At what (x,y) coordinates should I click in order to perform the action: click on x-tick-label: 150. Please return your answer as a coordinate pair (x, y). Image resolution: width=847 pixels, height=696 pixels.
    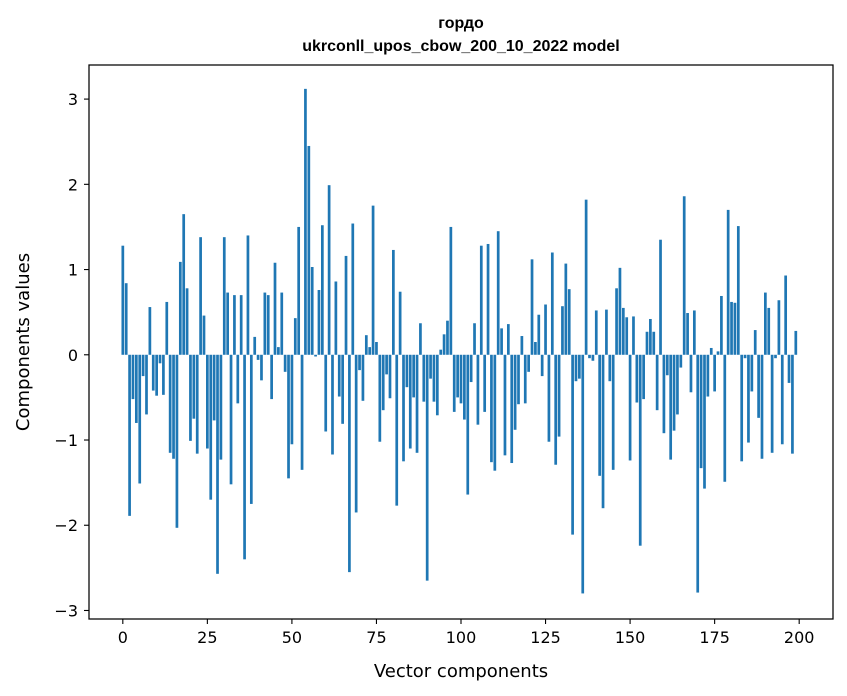
    Looking at the image, I should click on (630, 637).